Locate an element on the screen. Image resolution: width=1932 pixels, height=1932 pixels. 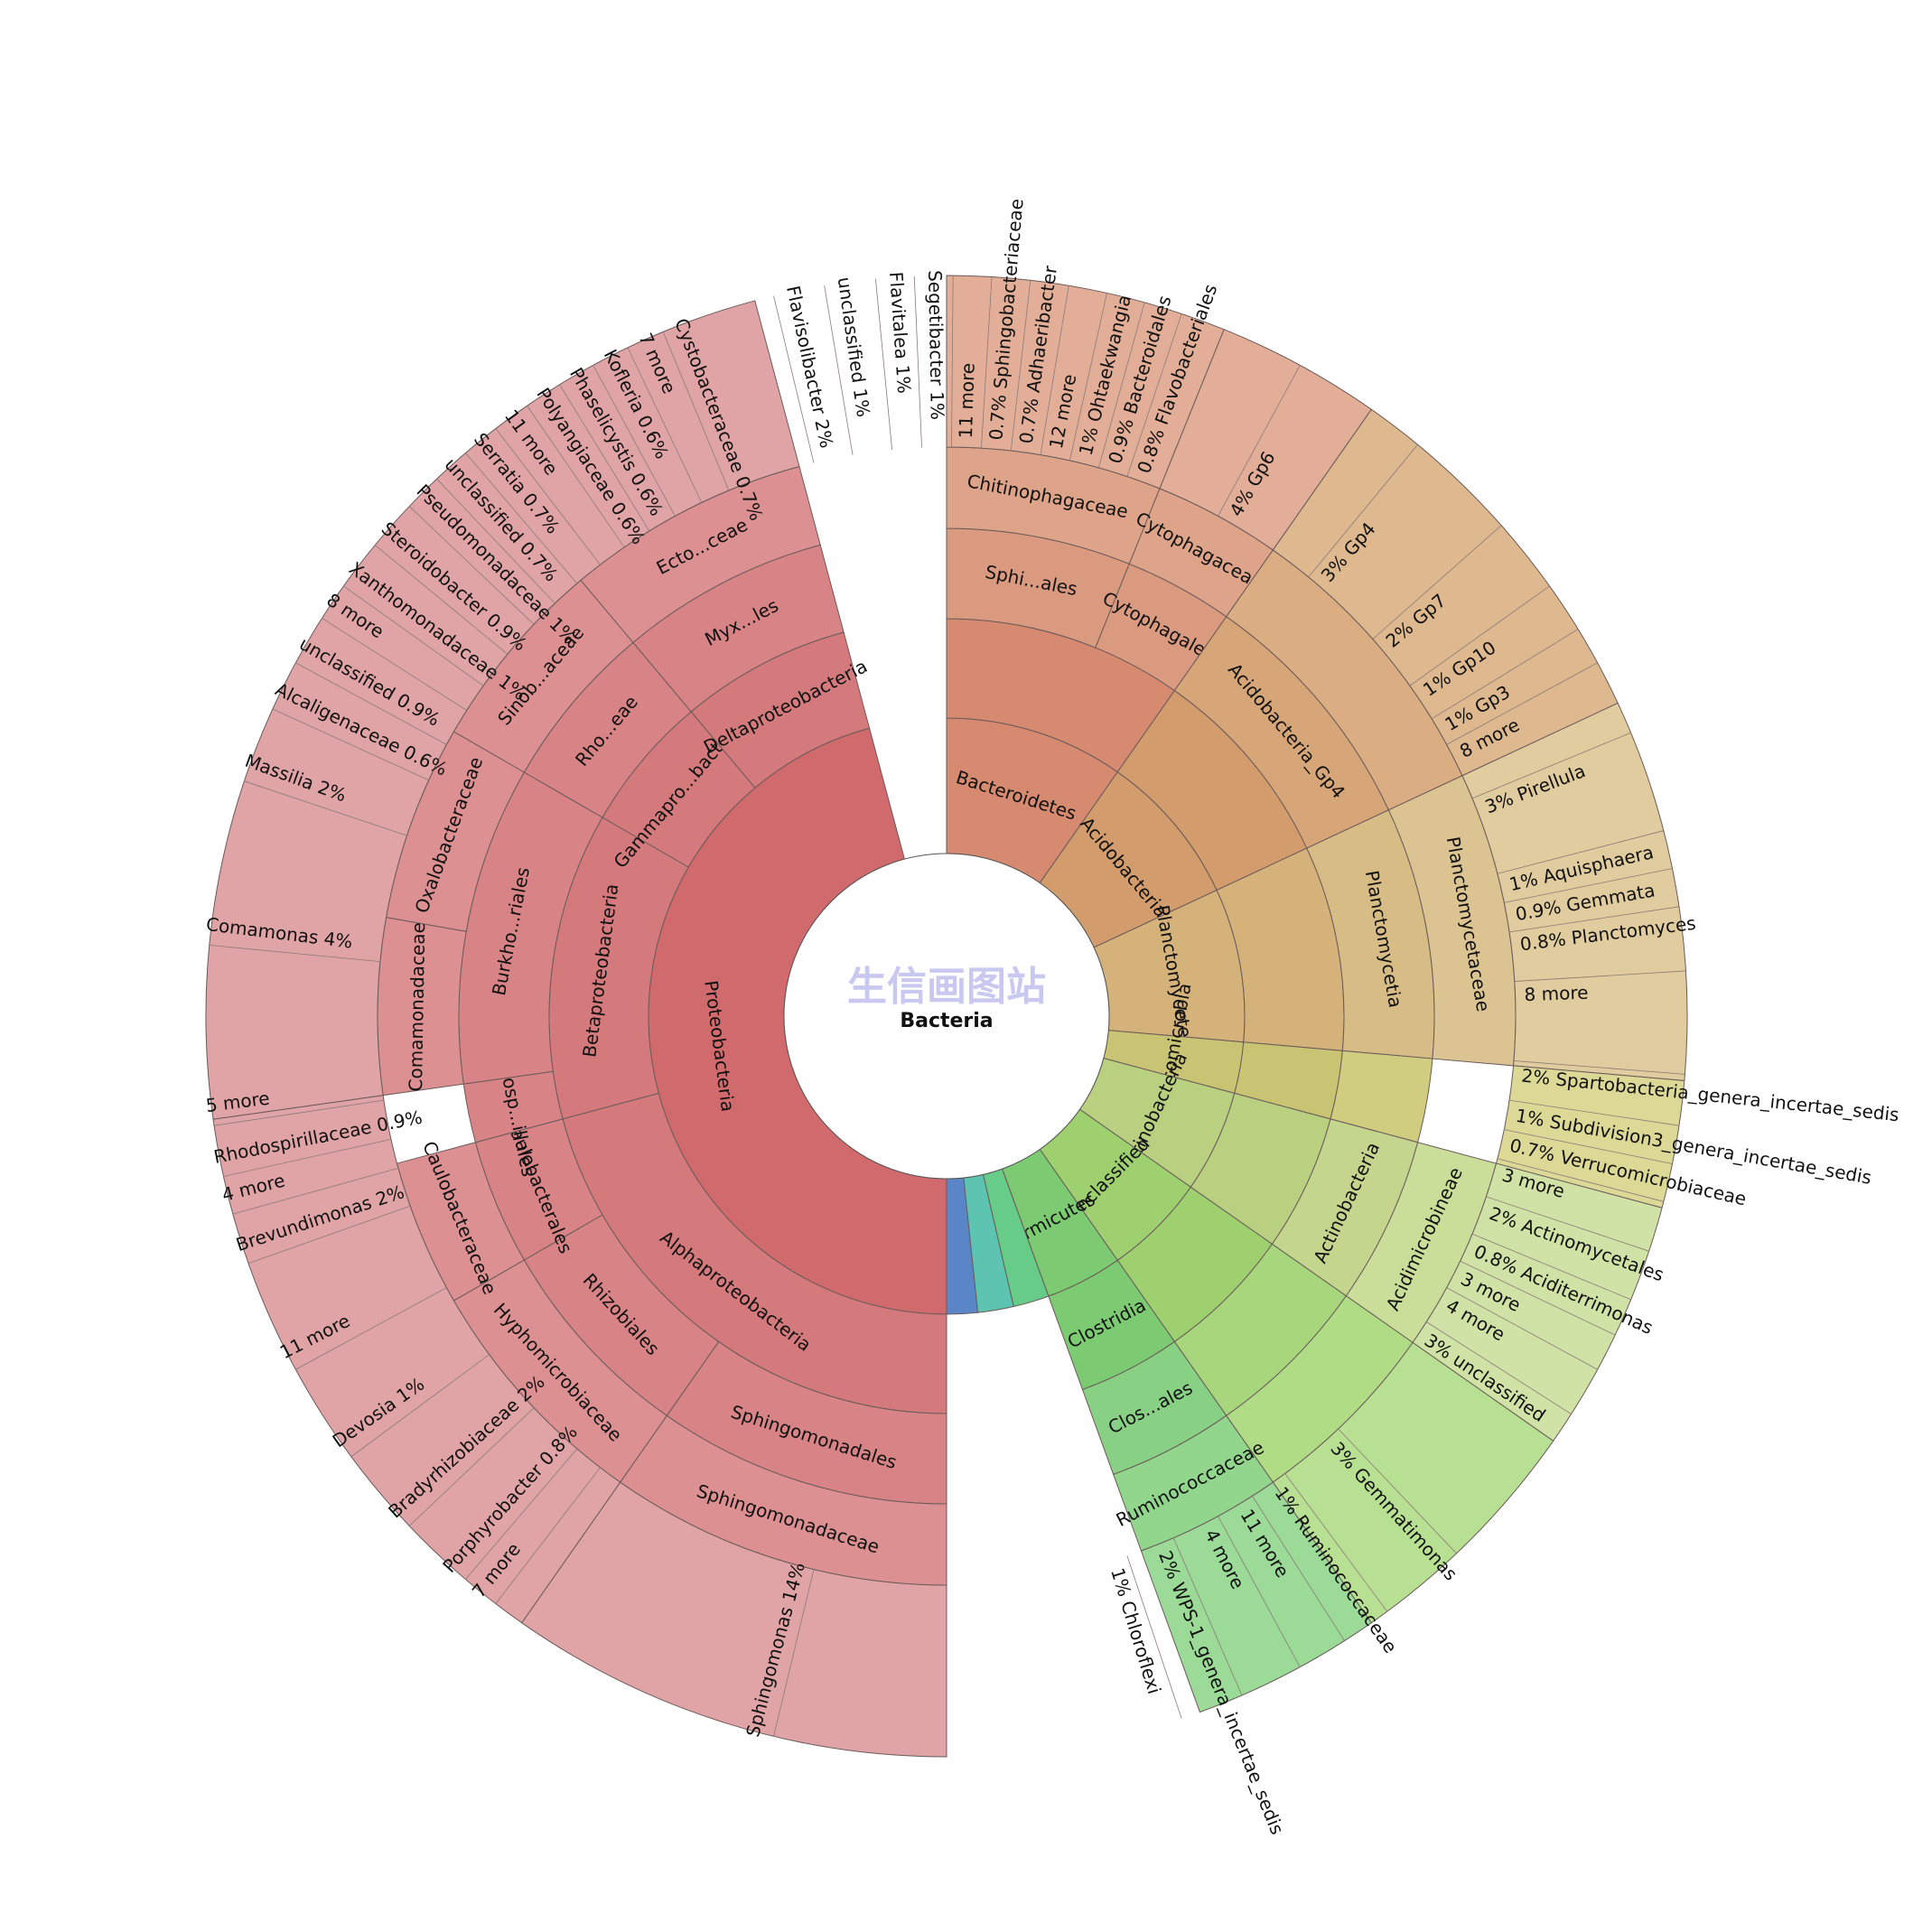
center-hole is located at coordinates (947, 1017).